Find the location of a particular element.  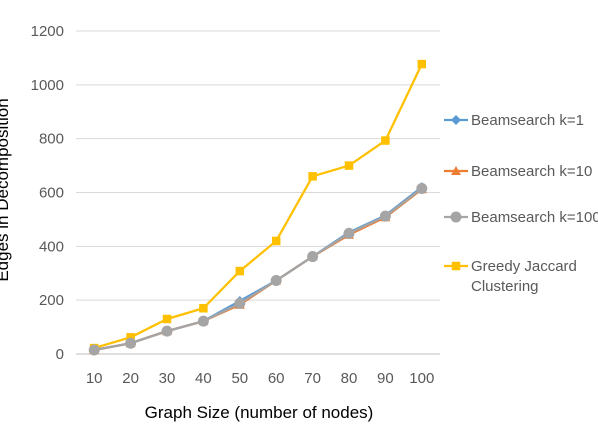

x-tick-label: 90 is located at coordinates (385, 378).